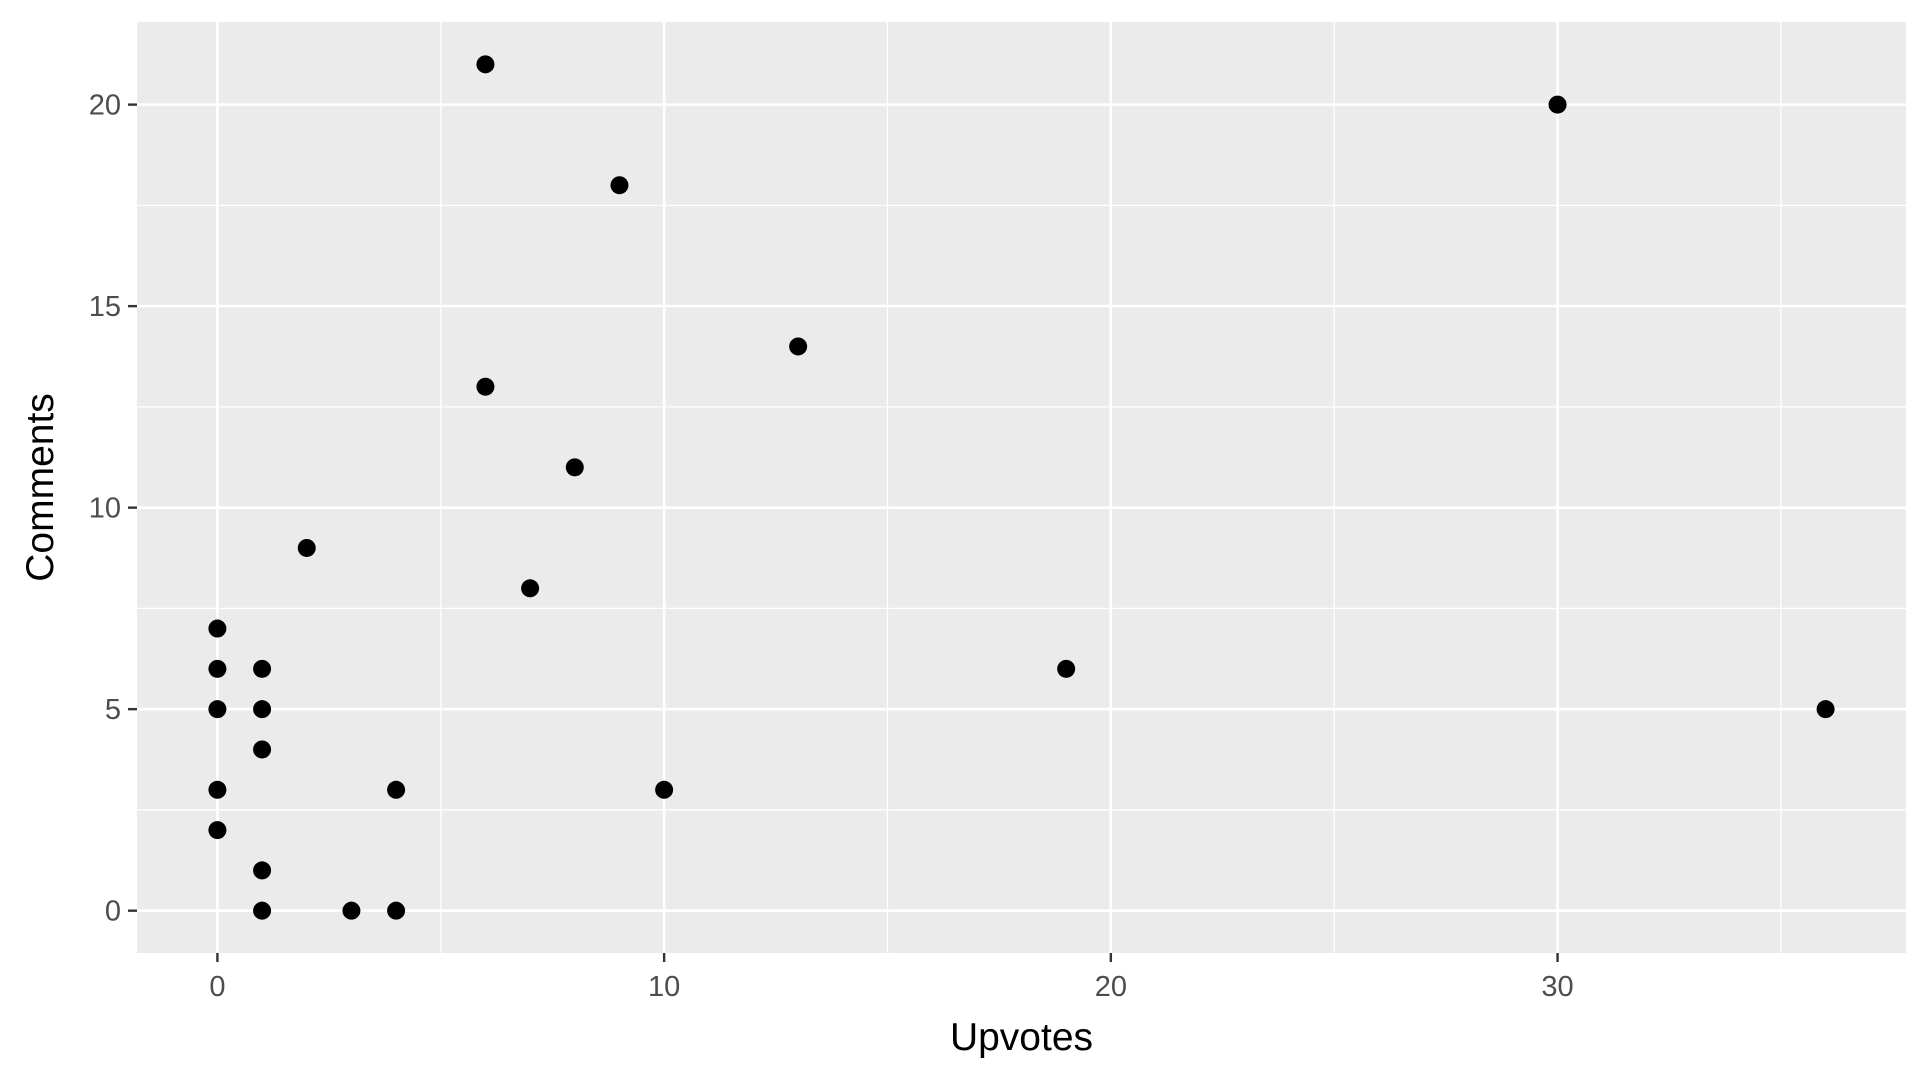 The width and height of the screenshot is (1920, 1080). What do you see at coordinates (1111, 987) in the screenshot?
I see `x-tick-label: 20` at bounding box center [1111, 987].